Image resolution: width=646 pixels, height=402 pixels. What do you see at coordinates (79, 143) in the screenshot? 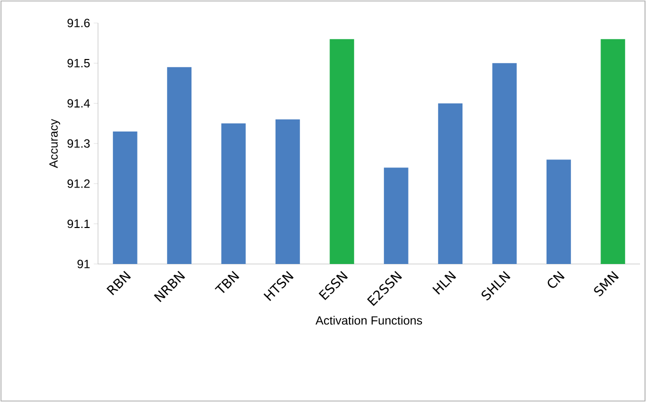
I see `y-tick-label: 91.3` at bounding box center [79, 143].